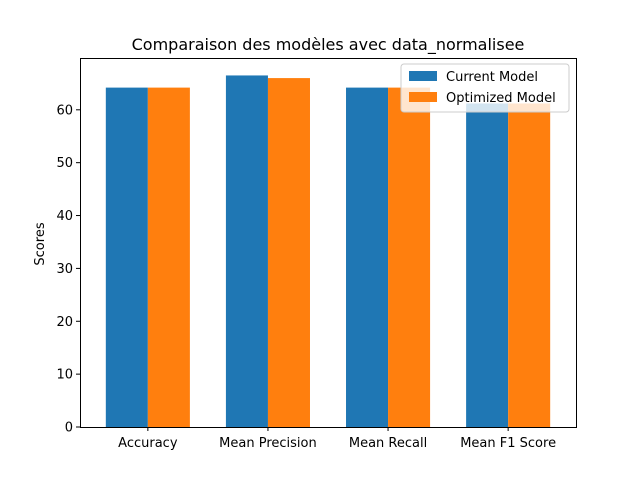 The image size is (640, 480). Describe the element at coordinates (148, 443) in the screenshot. I see `x-tick-label: Accuracy` at that location.